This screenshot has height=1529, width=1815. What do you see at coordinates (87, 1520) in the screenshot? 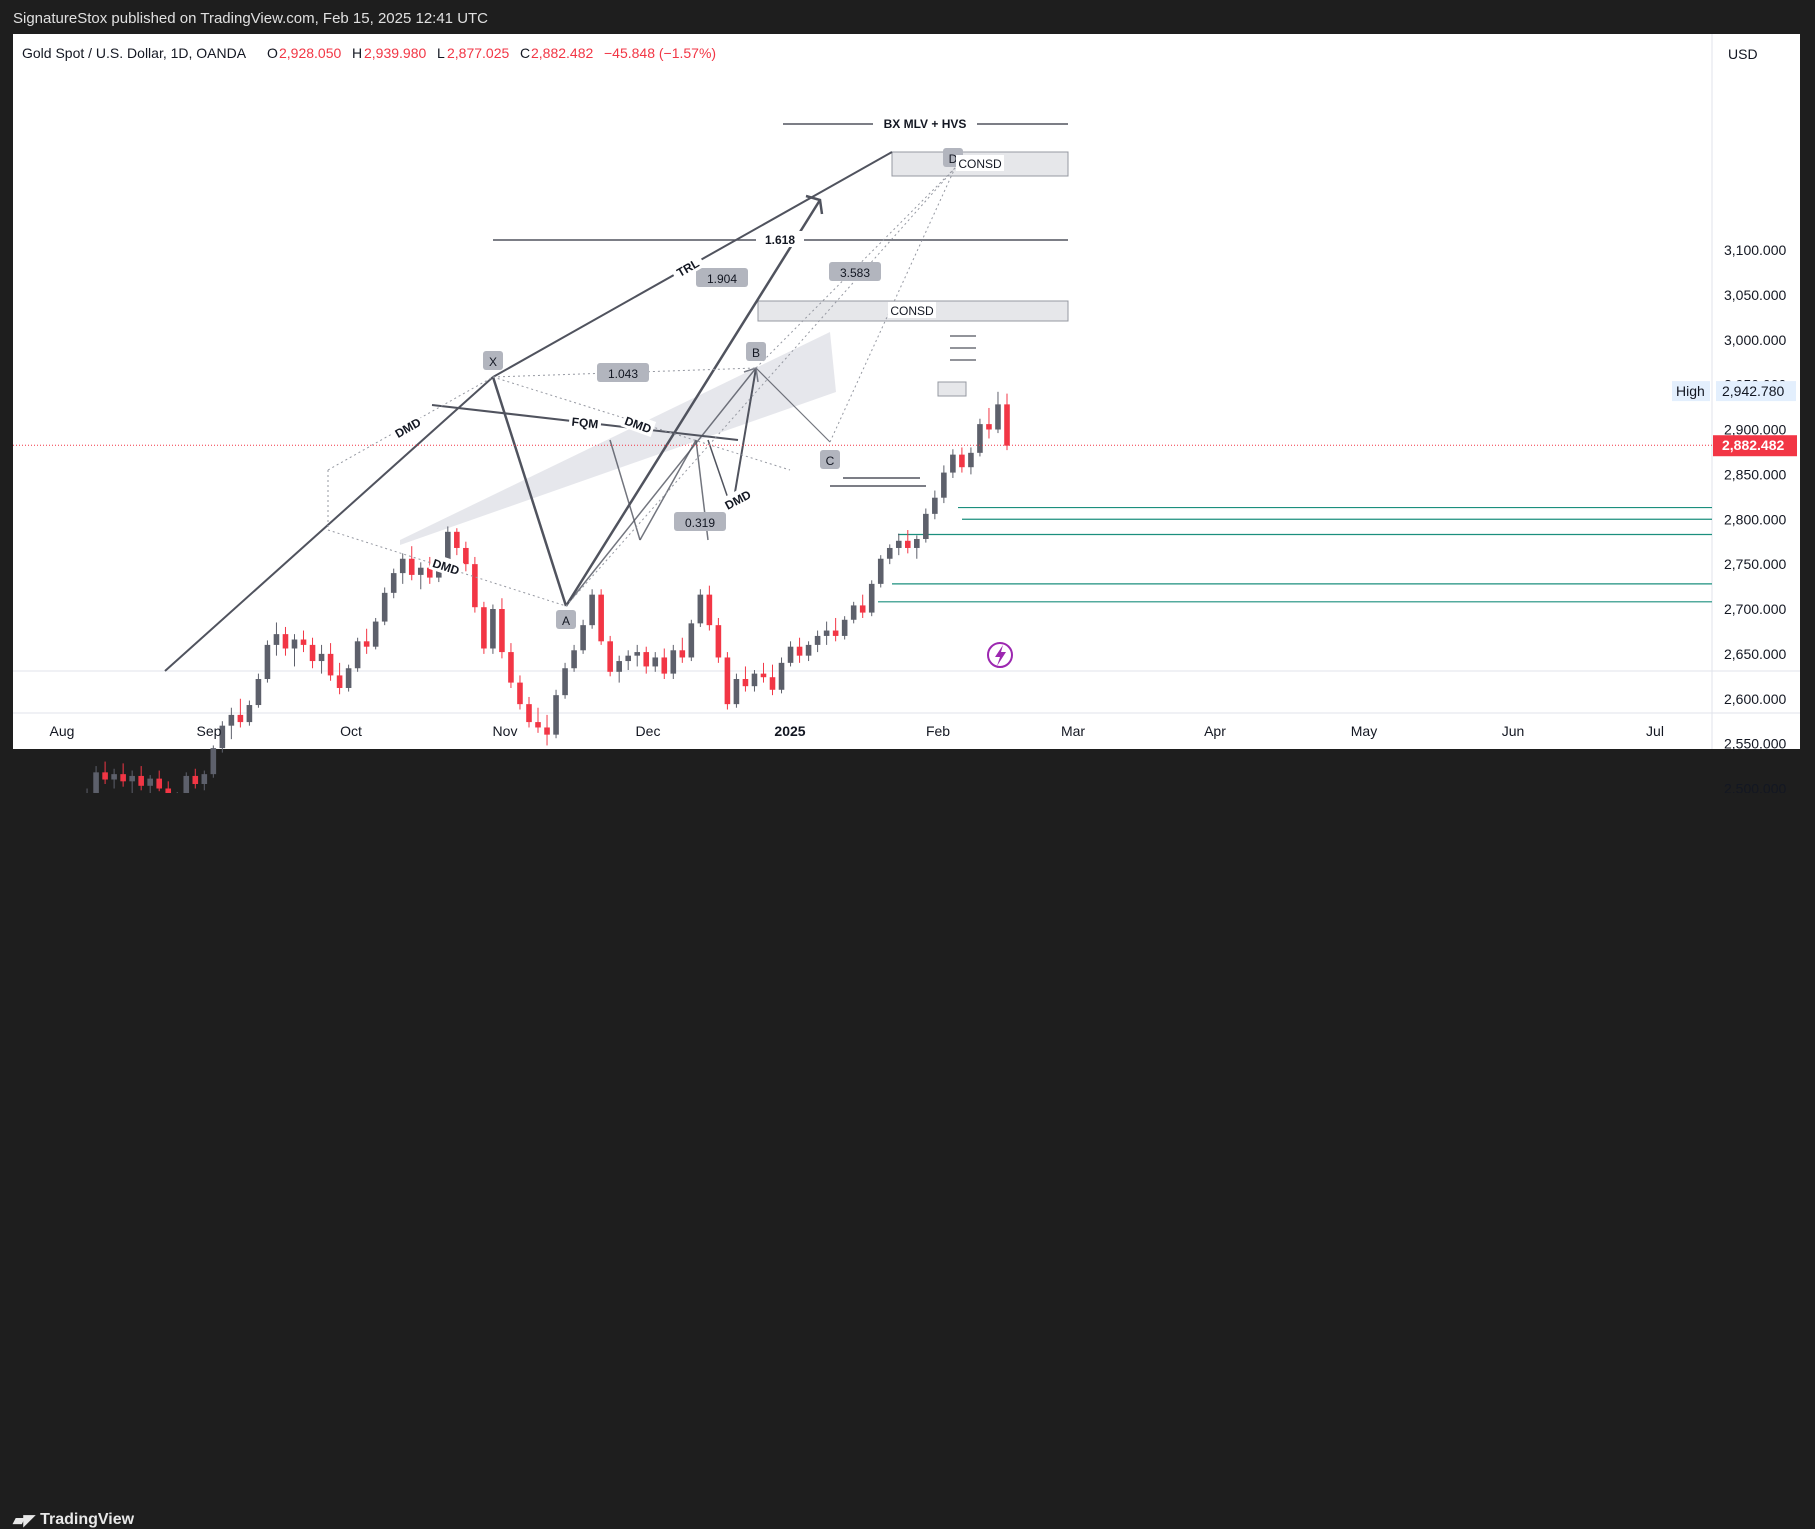
I see `tradingview-brand-text: TradingView` at bounding box center [87, 1520].